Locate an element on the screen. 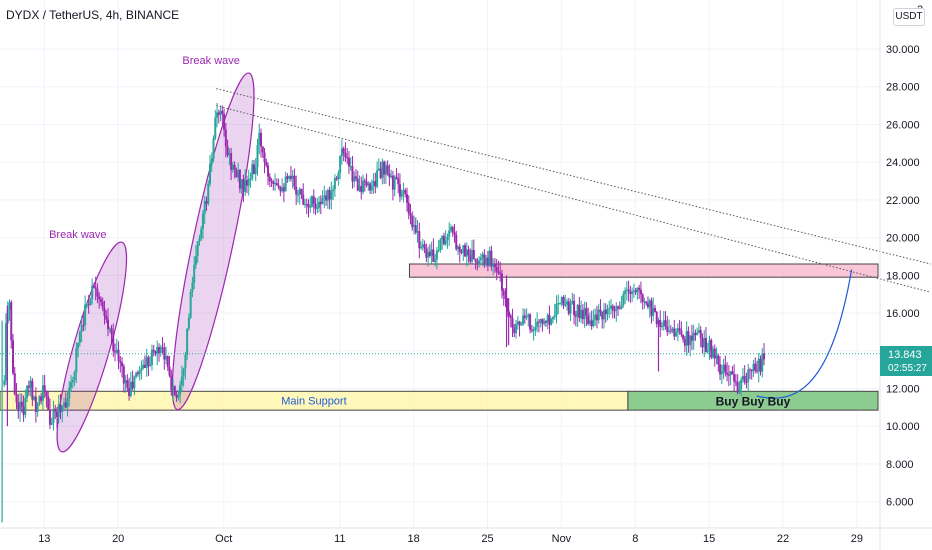  price-tick-label: 8.000 is located at coordinates (900, 465).